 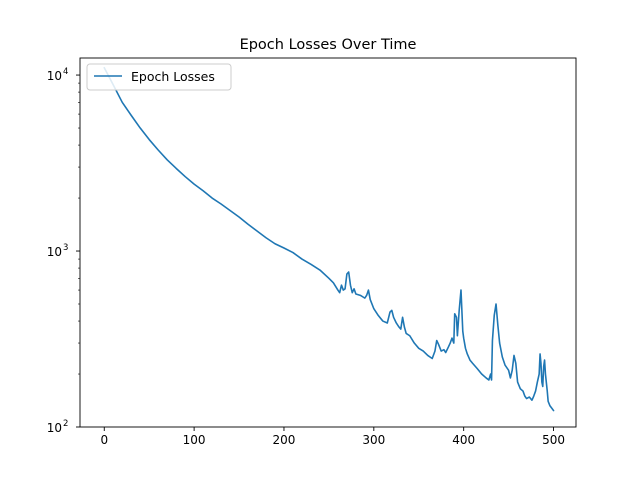 What do you see at coordinates (104, 440) in the screenshot?
I see `x-tick-label: 0` at bounding box center [104, 440].